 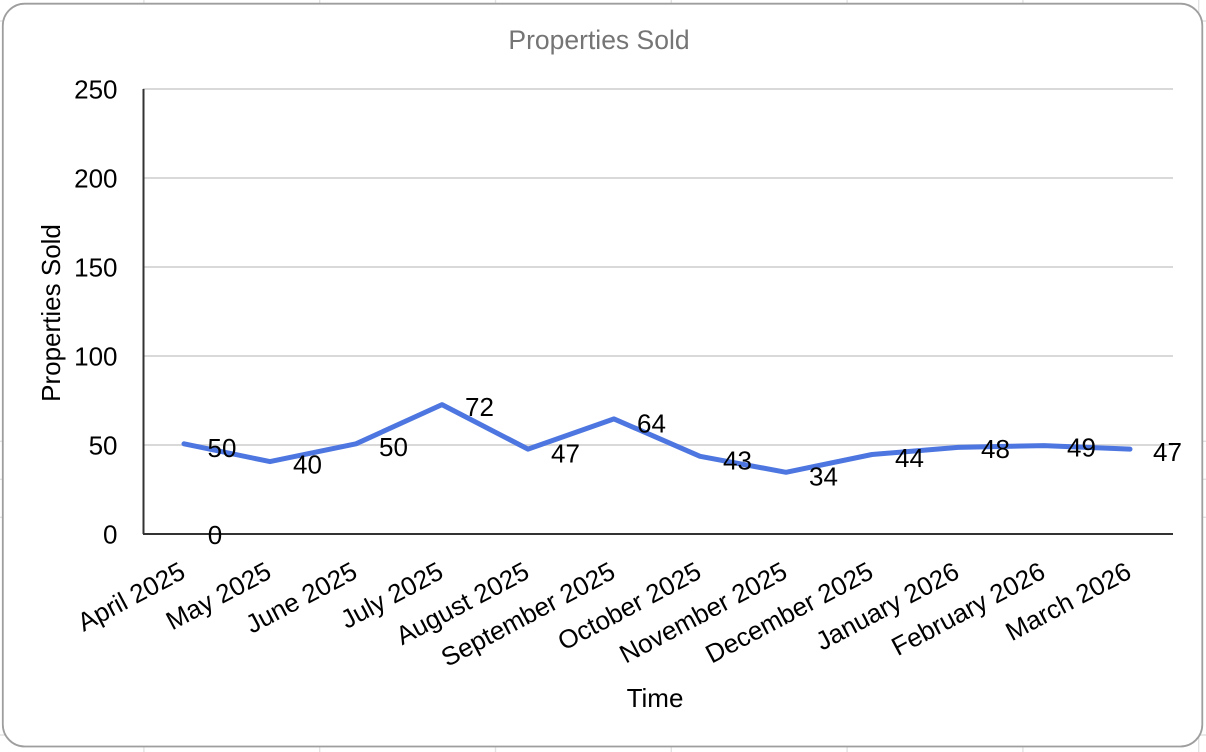 I want to click on svg-text: 48, so click(x=995, y=449).